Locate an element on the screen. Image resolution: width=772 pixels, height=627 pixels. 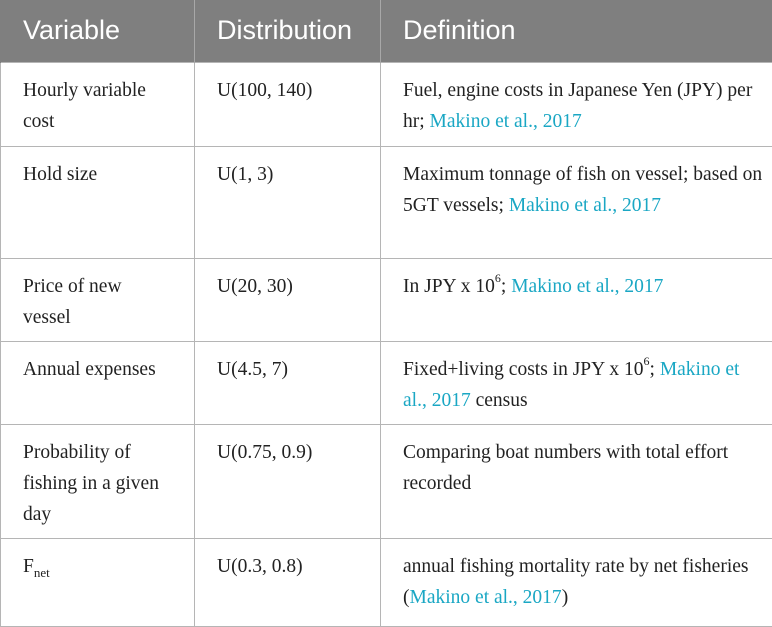
cell-distribution: U(100, 140) is located at coordinates (288, 104).